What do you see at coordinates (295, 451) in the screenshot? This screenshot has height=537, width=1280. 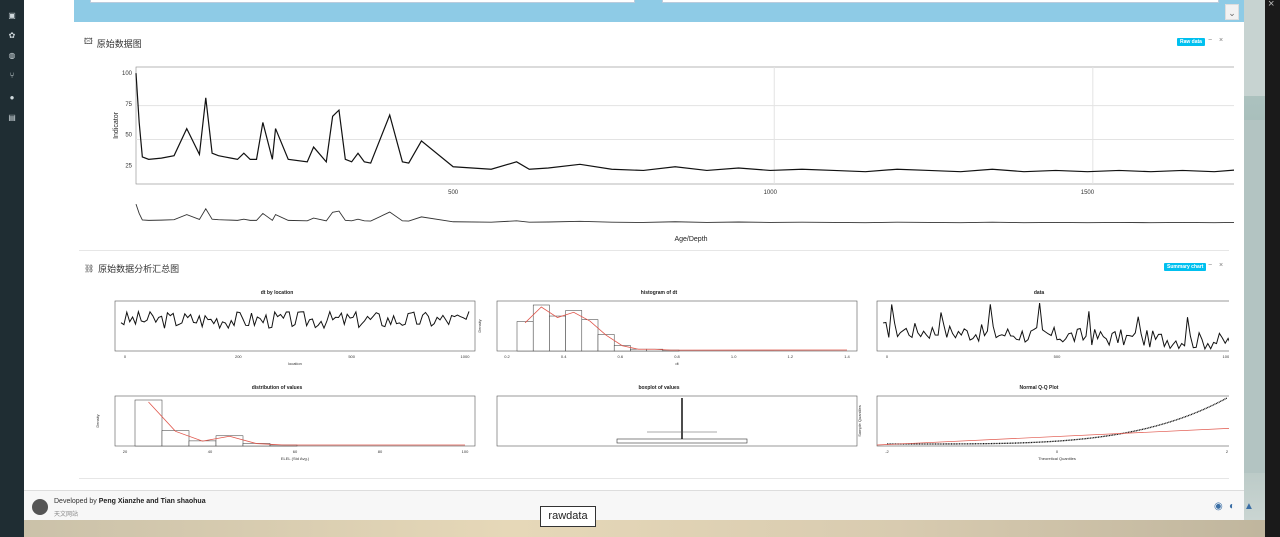 I see `x-tick-label: 60` at bounding box center [295, 451].